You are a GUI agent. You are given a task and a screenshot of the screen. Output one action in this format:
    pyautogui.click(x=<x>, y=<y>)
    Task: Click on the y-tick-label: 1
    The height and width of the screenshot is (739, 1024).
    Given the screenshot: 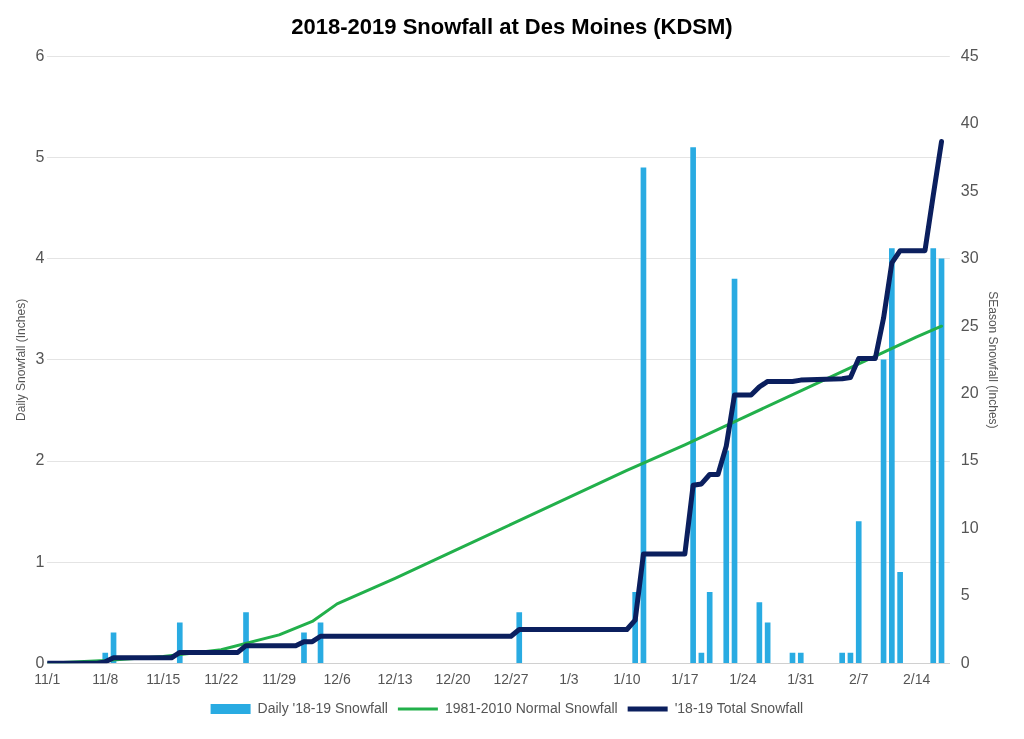 What is the action you would take?
    pyautogui.click(x=40, y=561)
    